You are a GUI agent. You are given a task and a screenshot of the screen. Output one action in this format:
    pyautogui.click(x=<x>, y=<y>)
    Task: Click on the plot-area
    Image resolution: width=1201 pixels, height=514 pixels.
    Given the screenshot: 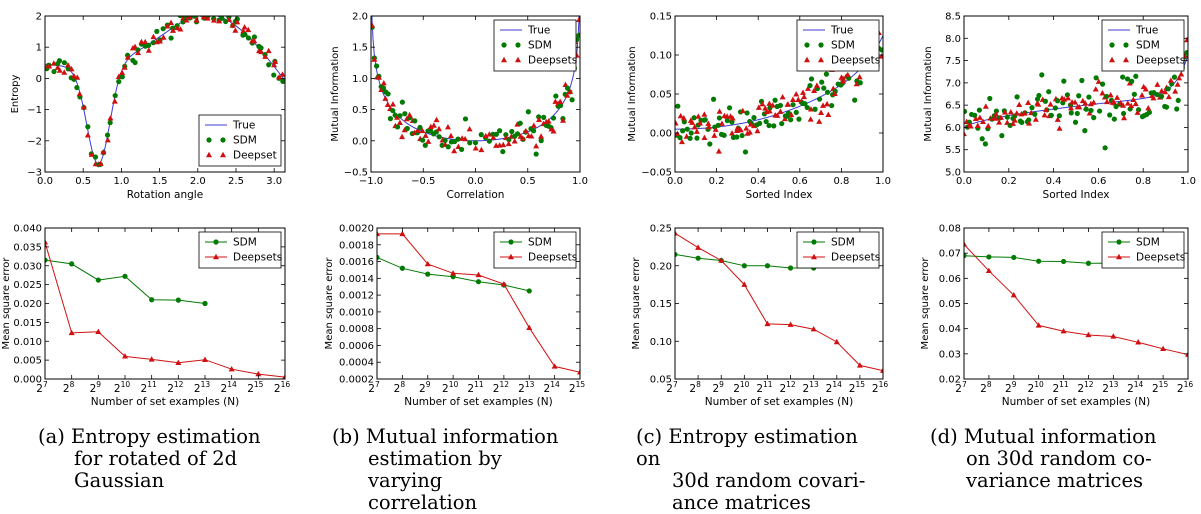 What is the action you would take?
    pyautogui.click(x=165, y=87)
    